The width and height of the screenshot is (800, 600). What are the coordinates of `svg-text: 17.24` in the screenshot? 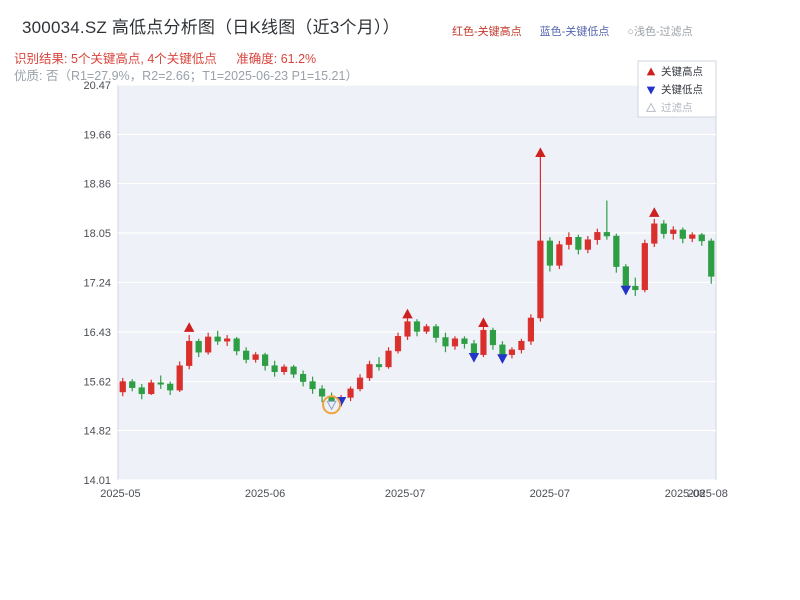 It's located at (97, 284).